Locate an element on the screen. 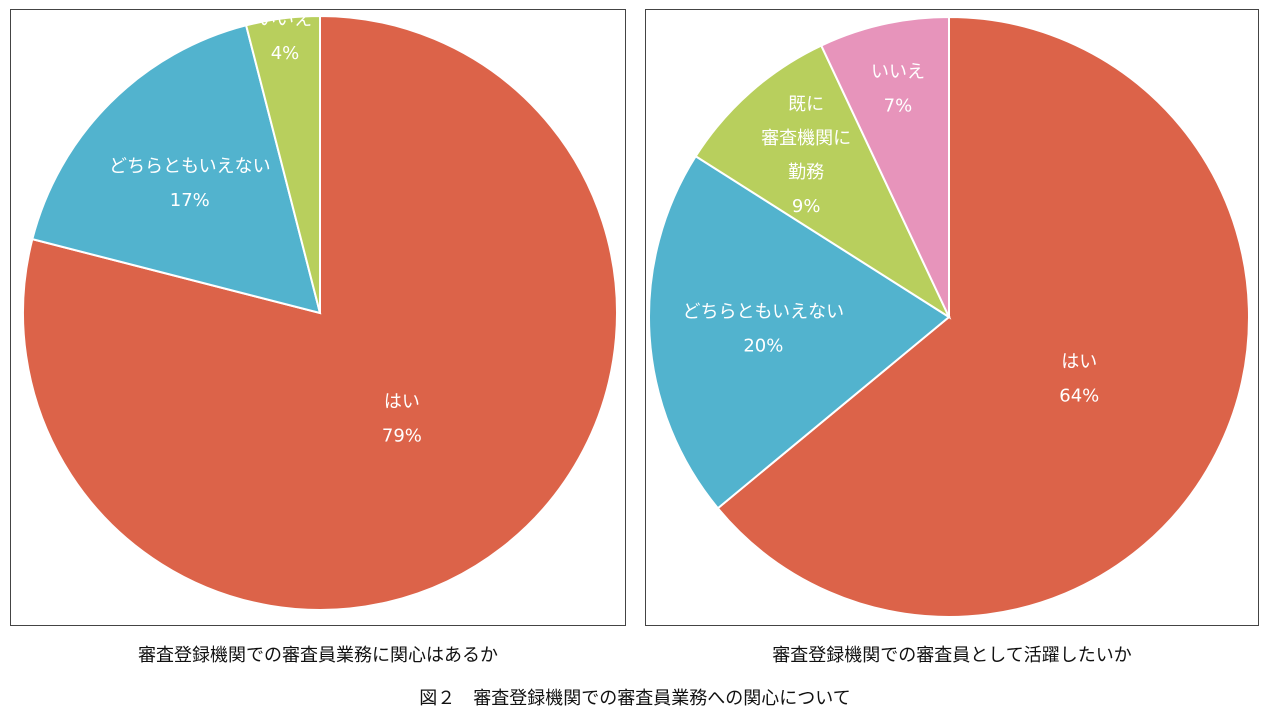  pie-label-1-0: はい 64% is located at coordinates (1079, 378).